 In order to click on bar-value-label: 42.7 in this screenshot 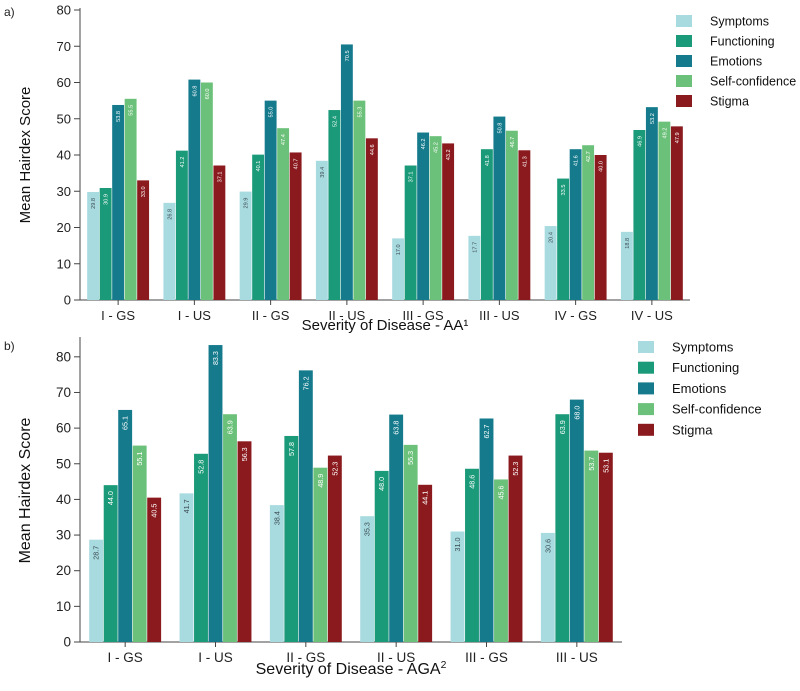, I will do `click(589, 156)`.